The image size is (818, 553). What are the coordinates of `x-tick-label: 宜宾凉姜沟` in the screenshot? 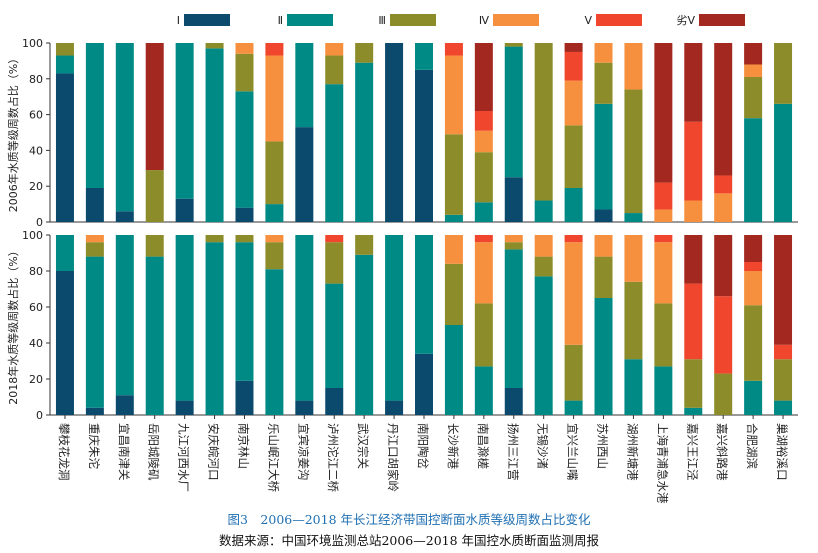 It's located at (303, 452).